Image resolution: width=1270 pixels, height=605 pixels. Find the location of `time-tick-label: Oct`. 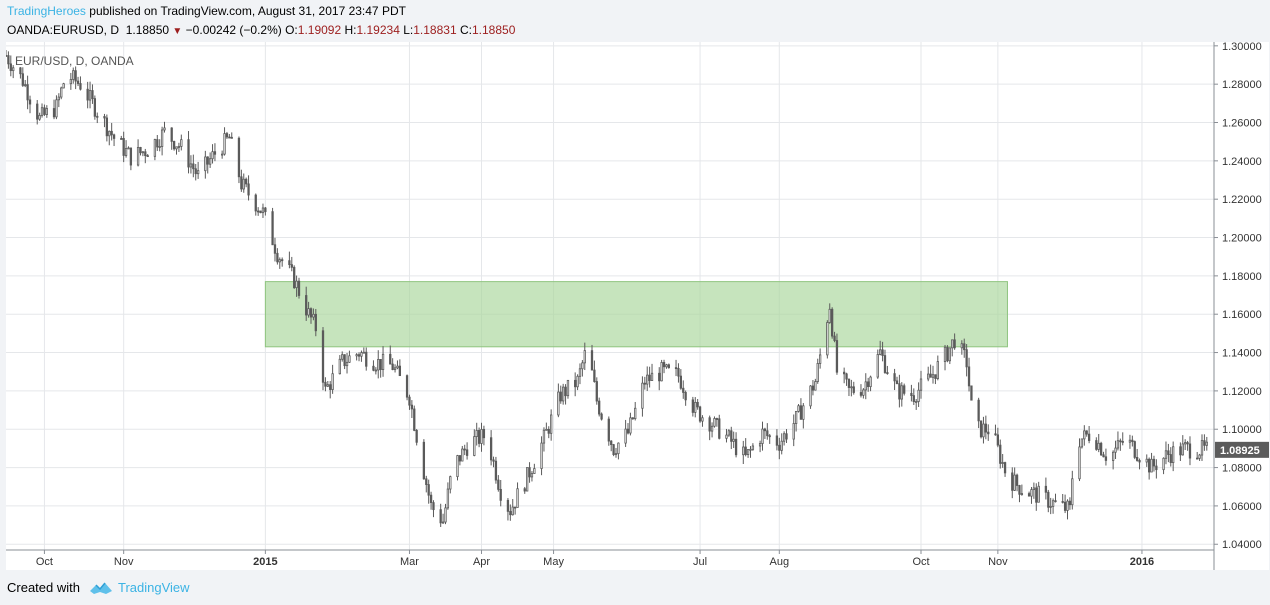

time-tick-label: Oct is located at coordinates (44, 562).